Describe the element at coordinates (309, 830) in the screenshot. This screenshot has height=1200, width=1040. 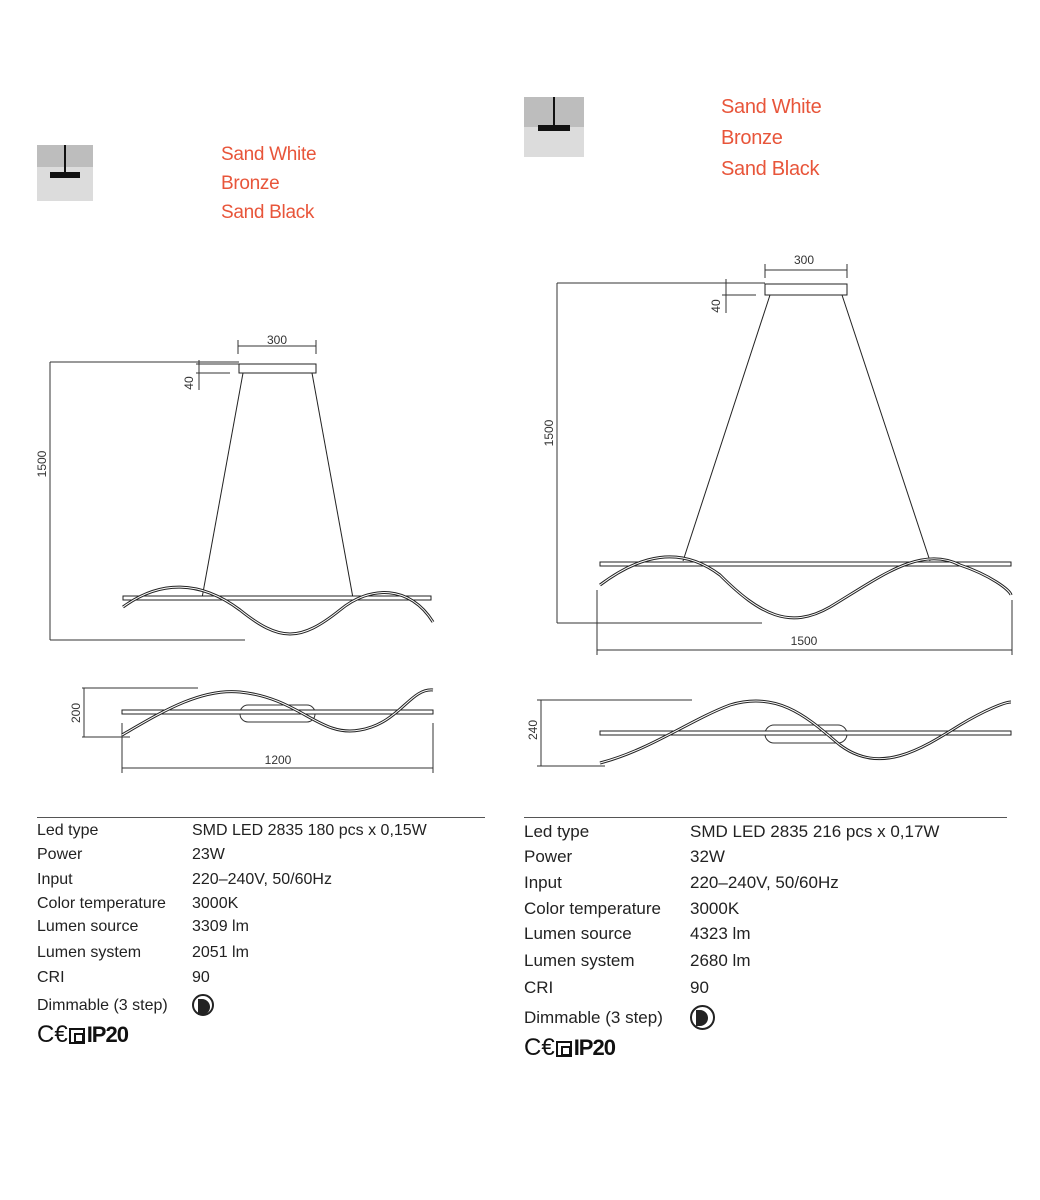
I see `spec-value: SMD LED 2835 180 pcs x 0,15W` at that location.